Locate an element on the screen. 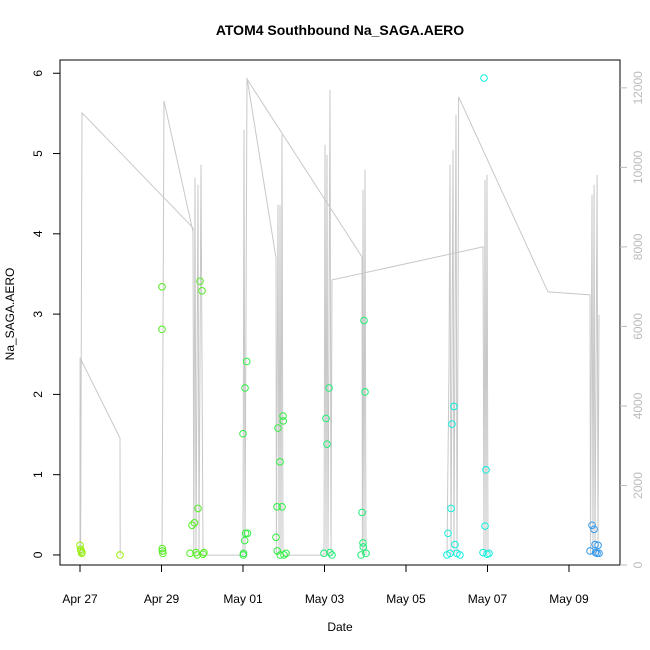 Image resolution: width=650 pixels, height=650 pixels. x-tick-label: Apr 27 is located at coordinates (80, 599).